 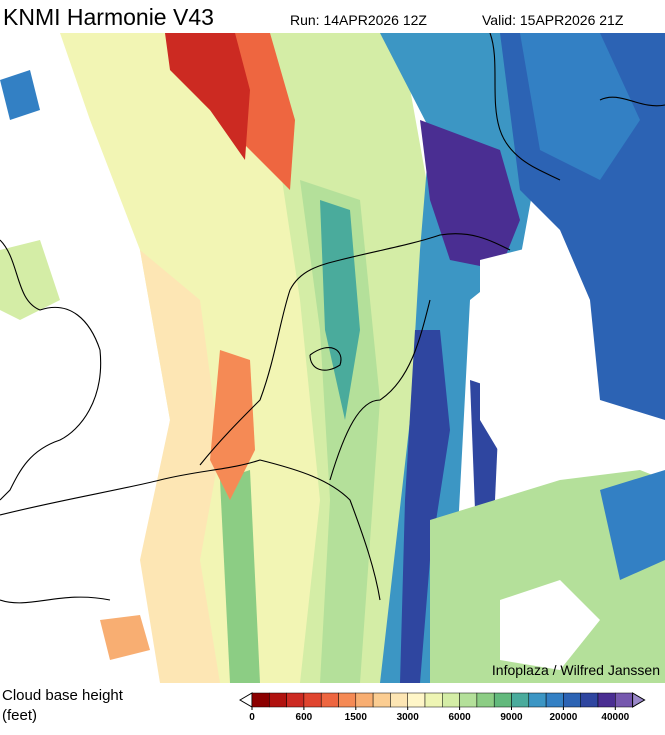 What do you see at coordinates (180, 466) in the screenshot?
I see `field-cream` at bounding box center [180, 466].